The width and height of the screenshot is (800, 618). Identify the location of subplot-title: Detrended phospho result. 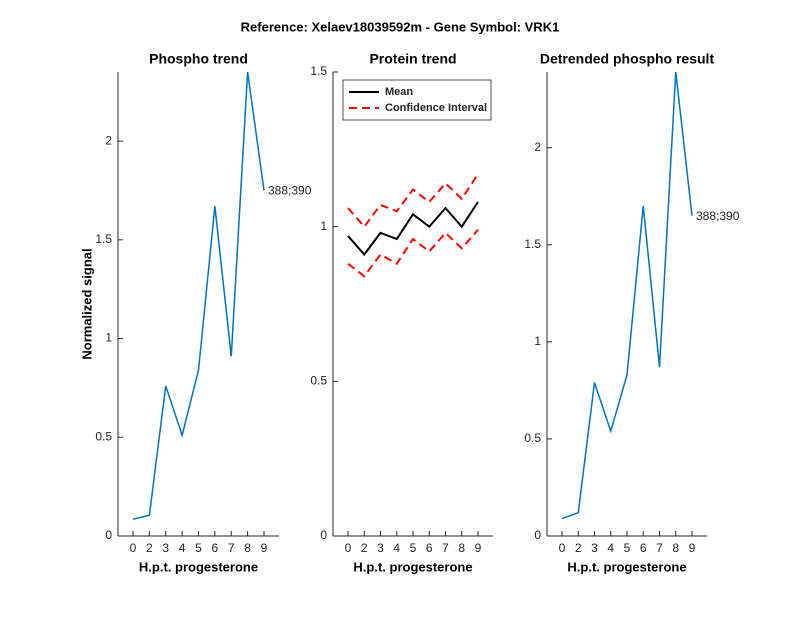
(627, 59).